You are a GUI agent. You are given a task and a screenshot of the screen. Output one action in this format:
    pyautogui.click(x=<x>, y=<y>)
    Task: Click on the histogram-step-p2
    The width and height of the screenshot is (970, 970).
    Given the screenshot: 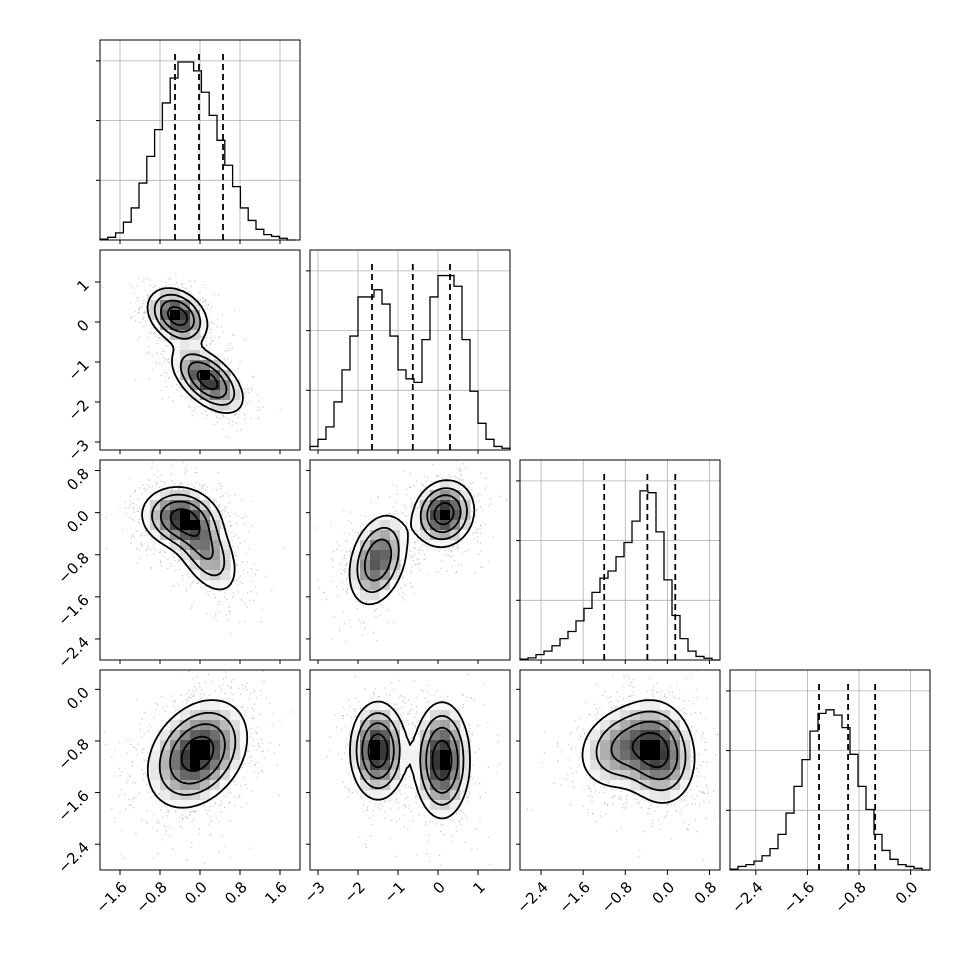 What is the action you would take?
    pyautogui.click(x=619, y=575)
    